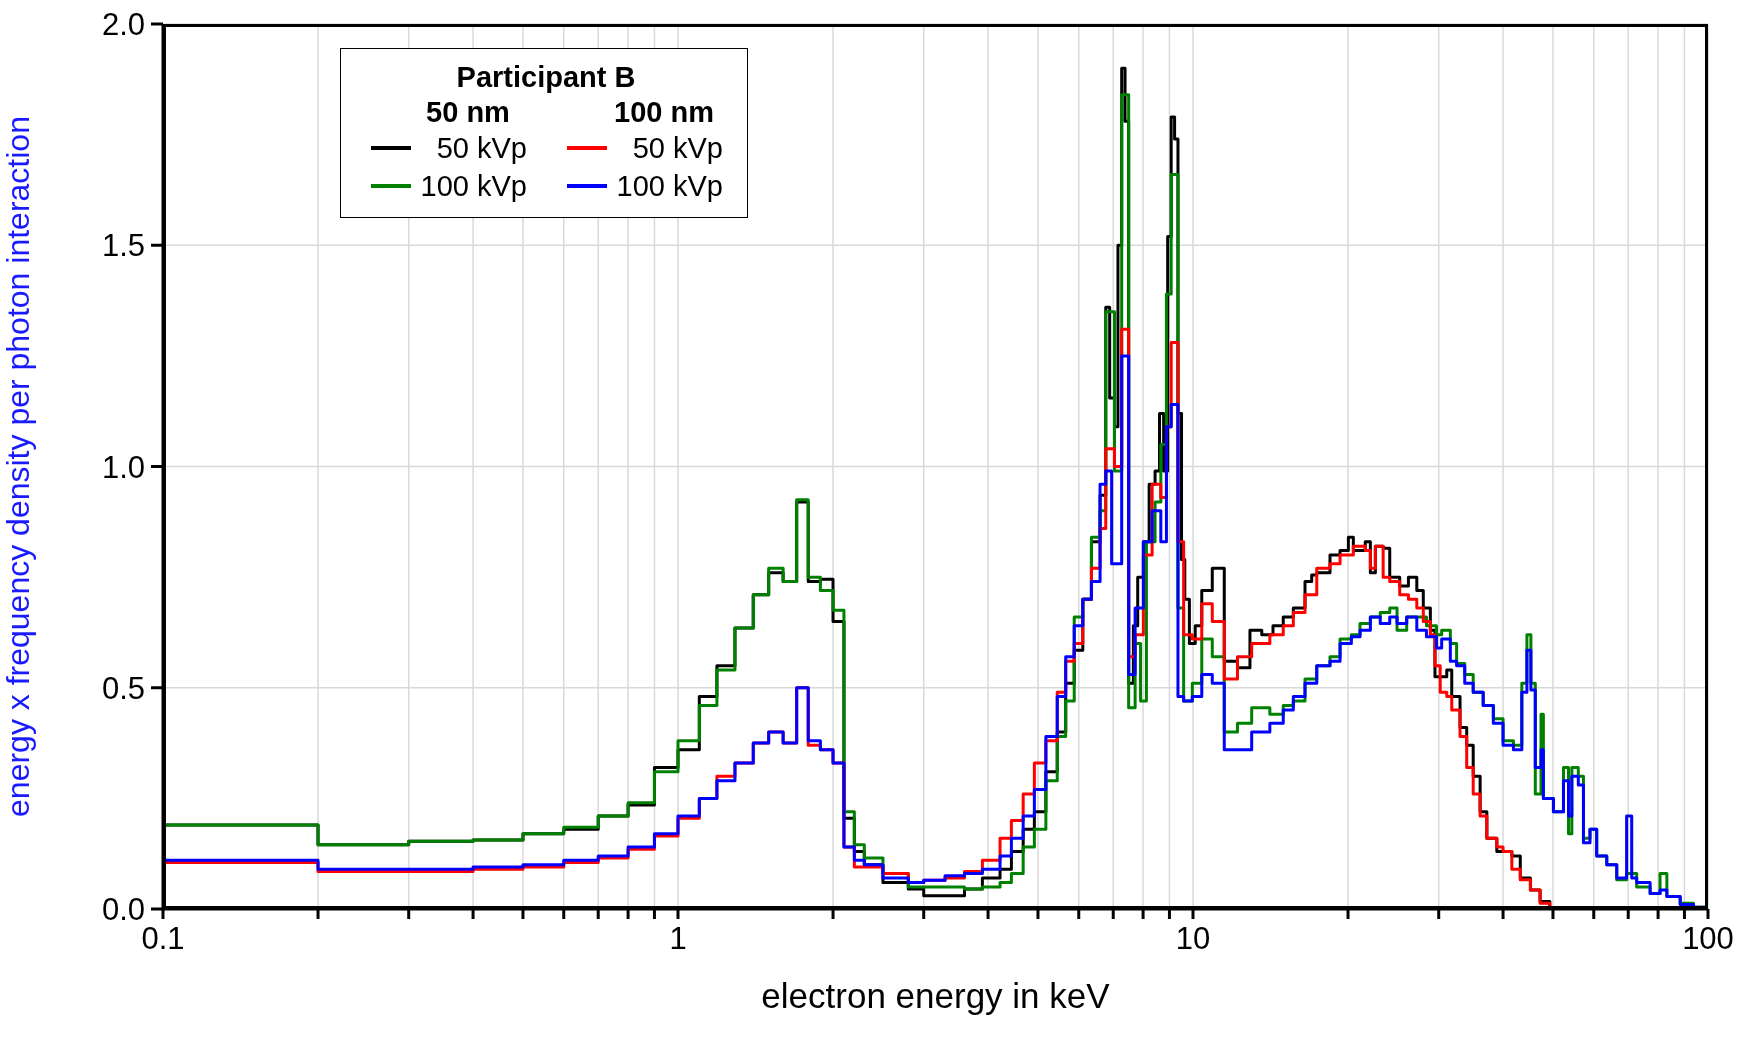 This screenshot has width=1742, height=1038. Describe the element at coordinates (678, 939) in the screenshot. I see `x-tick-label: 1` at that location.